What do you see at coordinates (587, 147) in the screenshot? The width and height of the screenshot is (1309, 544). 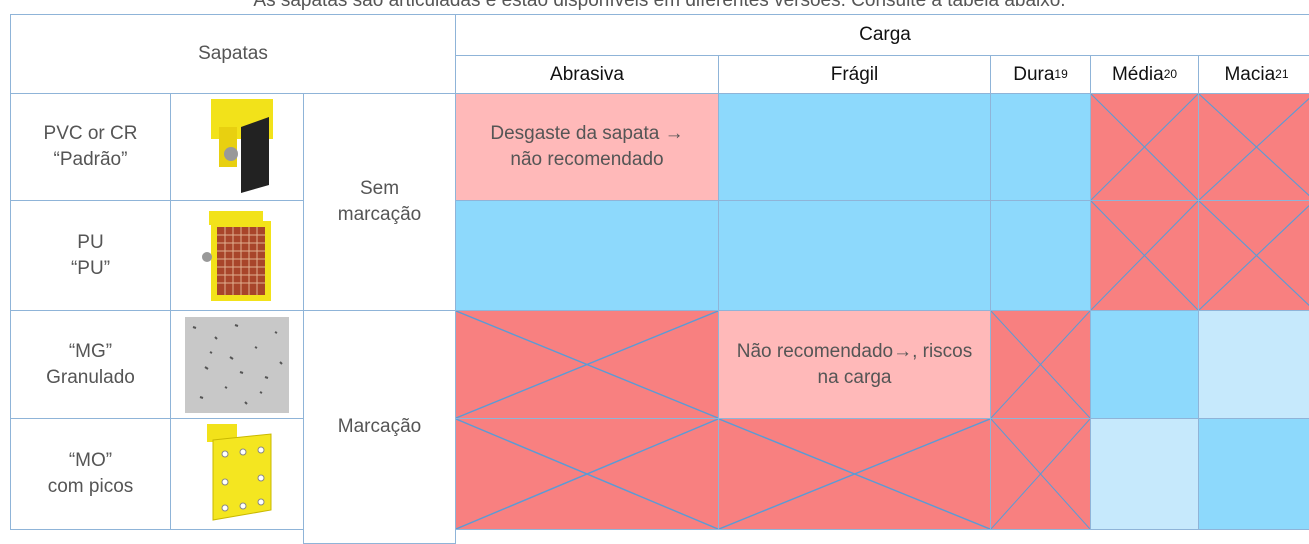 I see `cell-text: Desgaste da sapata → não recomendado` at bounding box center [587, 147].